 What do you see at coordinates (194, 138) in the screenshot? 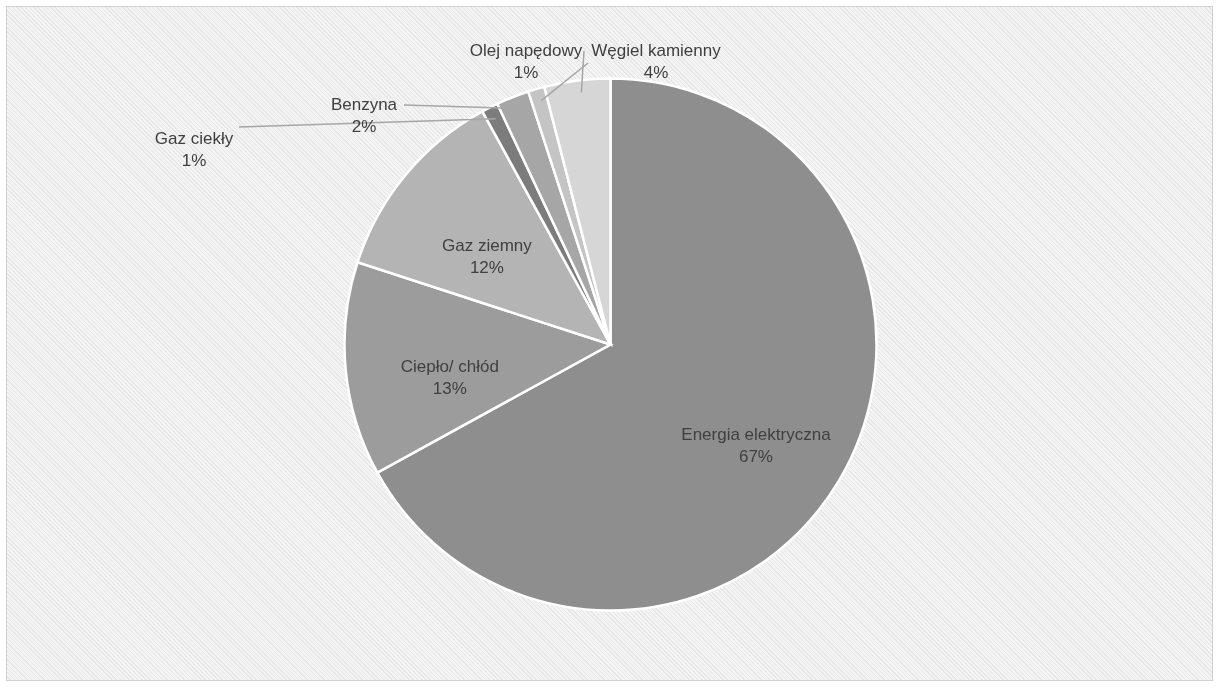
I see `slice-label: Gaz ciekły` at bounding box center [194, 138].